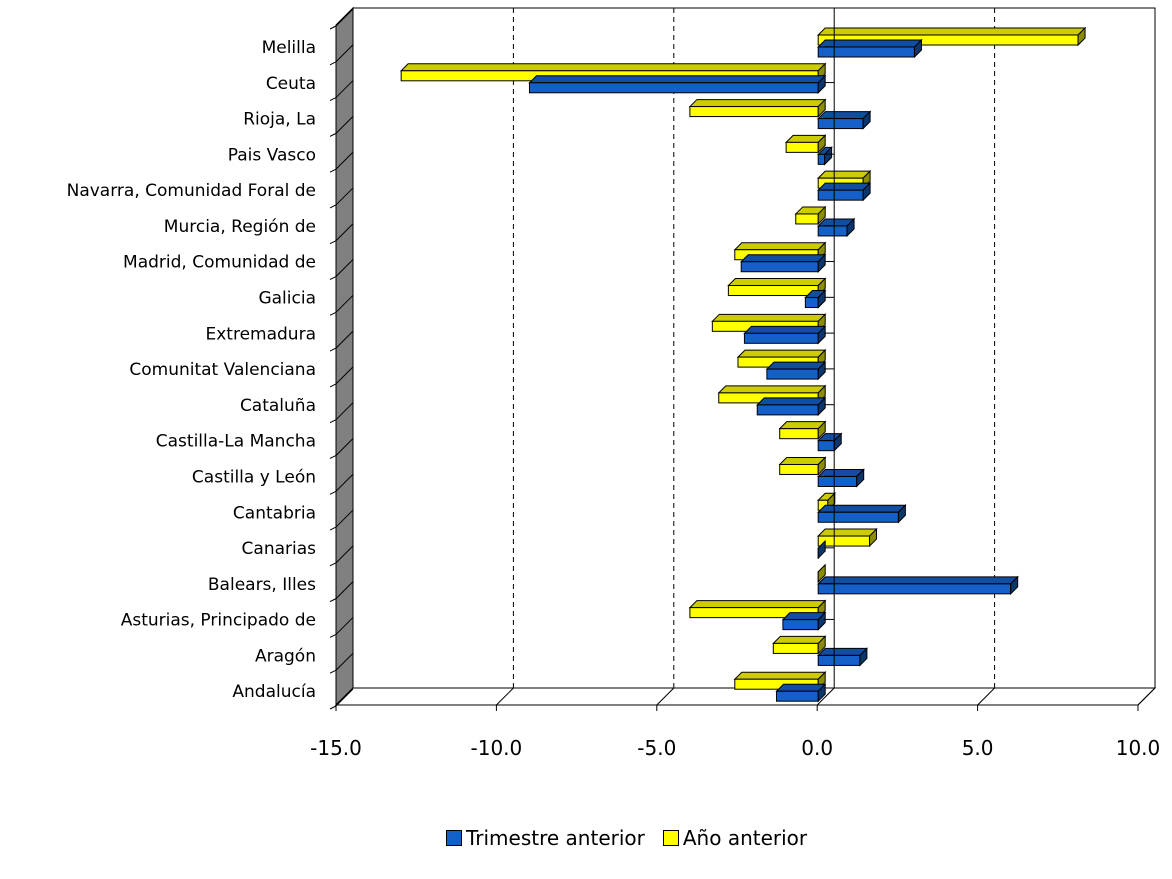  What do you see at coordinates (781, 353) in the screenshot?
I see `bar-ano-9-top` at bounding box center [781, 353].